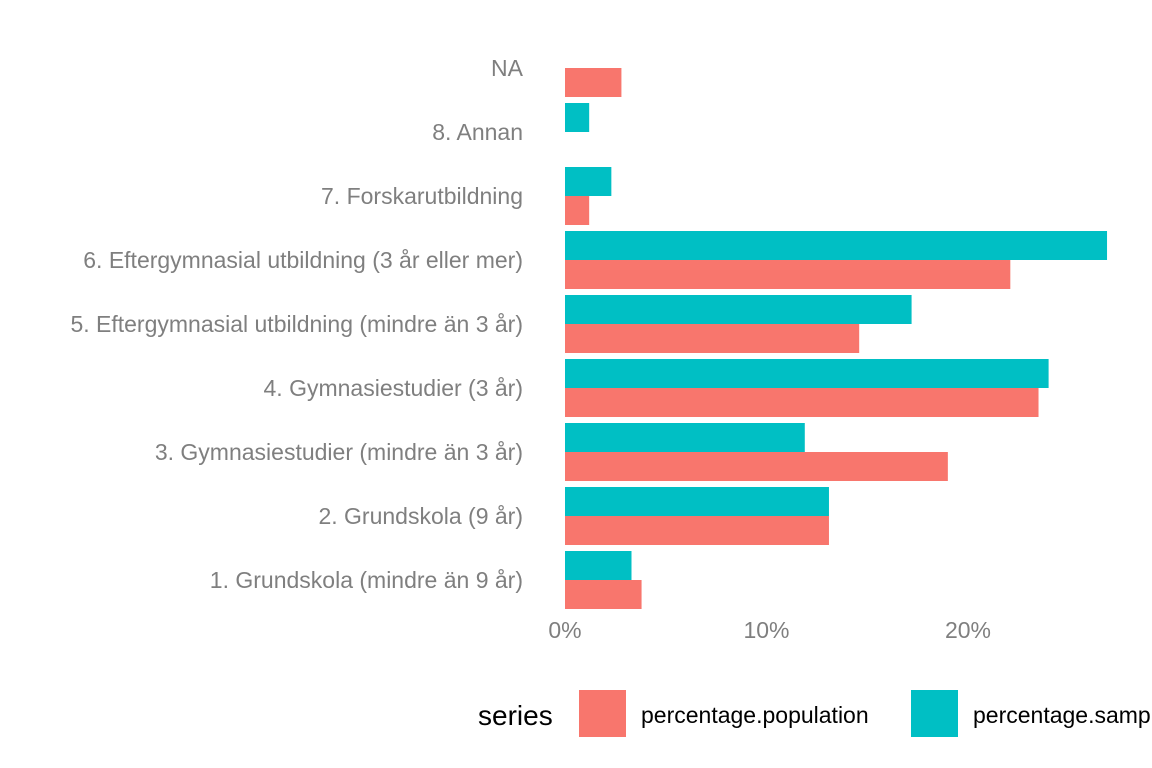 The width and height of the screenshot is (1152, 768). Describe the element at coordinates (393, 388) in the screenshot. I see `category-label-4: 4. Gymnasiestudier (3 år)` at that location.